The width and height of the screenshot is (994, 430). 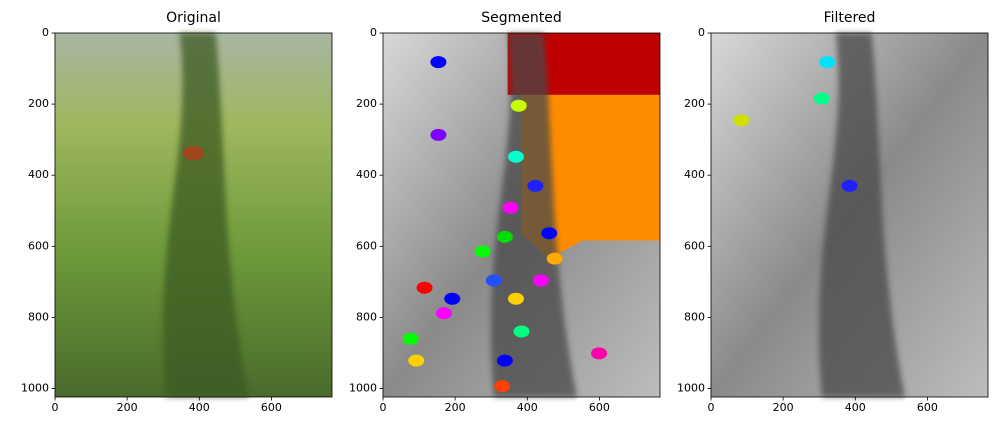 What do you see at coordinates (850, 18) in the screenshot?
I see `panel-title: Filtered` at bounding box center [850, 18].